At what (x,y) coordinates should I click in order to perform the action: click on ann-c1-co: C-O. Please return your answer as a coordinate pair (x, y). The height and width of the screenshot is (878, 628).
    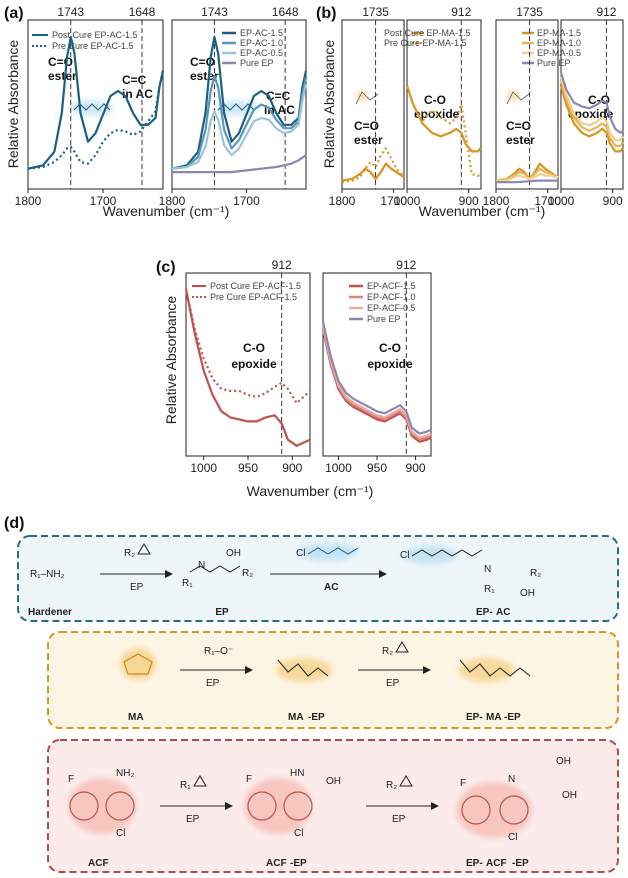
    Looking at the image, I should click on (254, 348).